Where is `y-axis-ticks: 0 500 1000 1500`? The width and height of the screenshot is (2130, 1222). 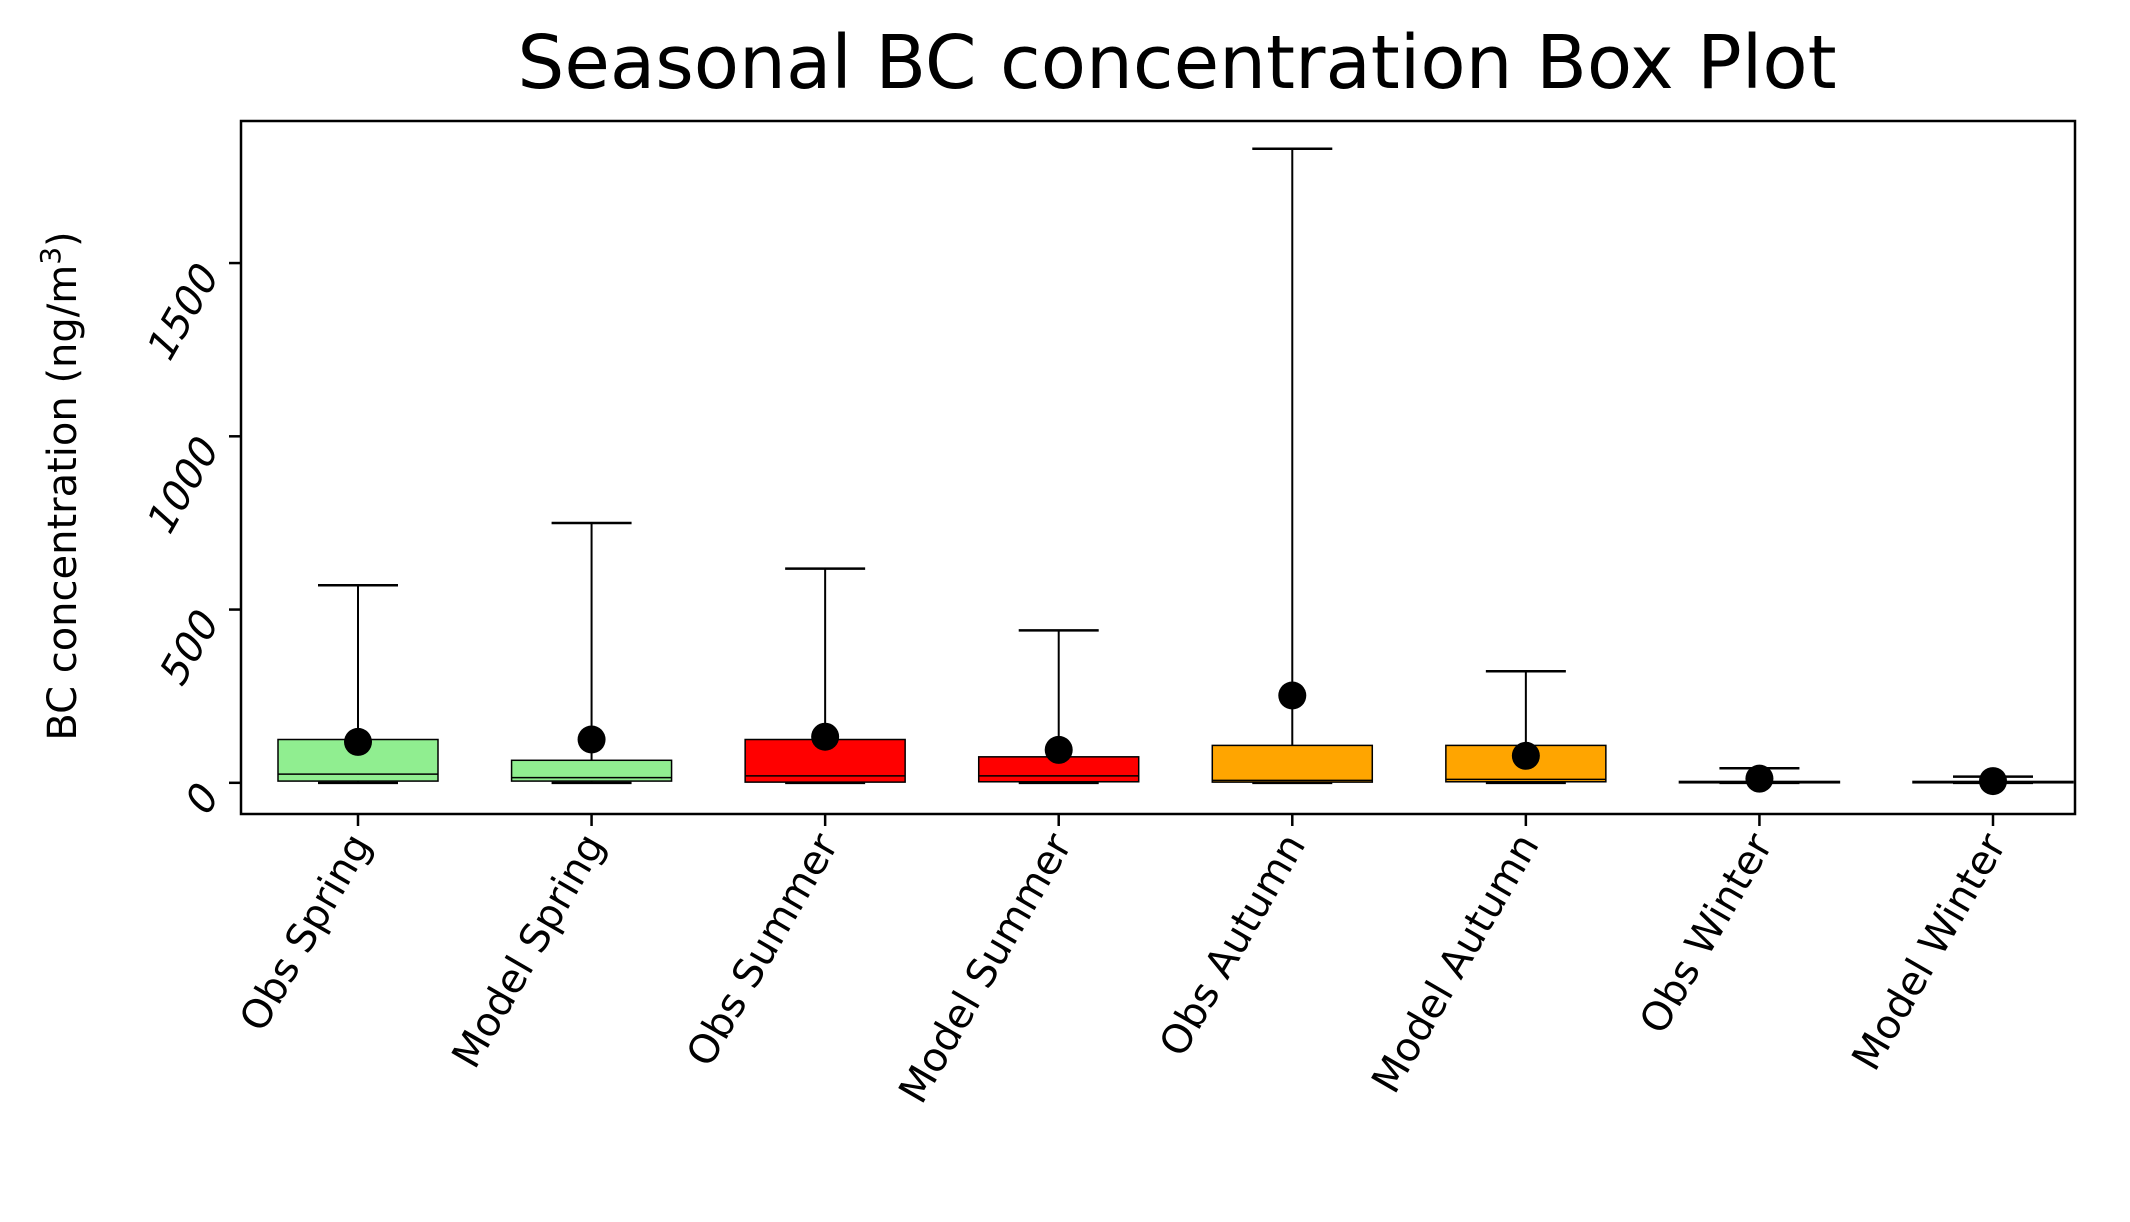
y-axis-ticks: 0 500 1000 1500 is located at coordinates (190, 538).